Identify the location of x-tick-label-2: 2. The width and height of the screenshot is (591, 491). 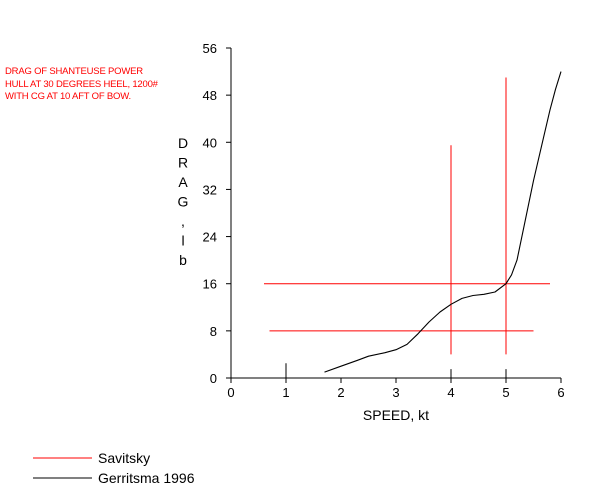
(340, 392).